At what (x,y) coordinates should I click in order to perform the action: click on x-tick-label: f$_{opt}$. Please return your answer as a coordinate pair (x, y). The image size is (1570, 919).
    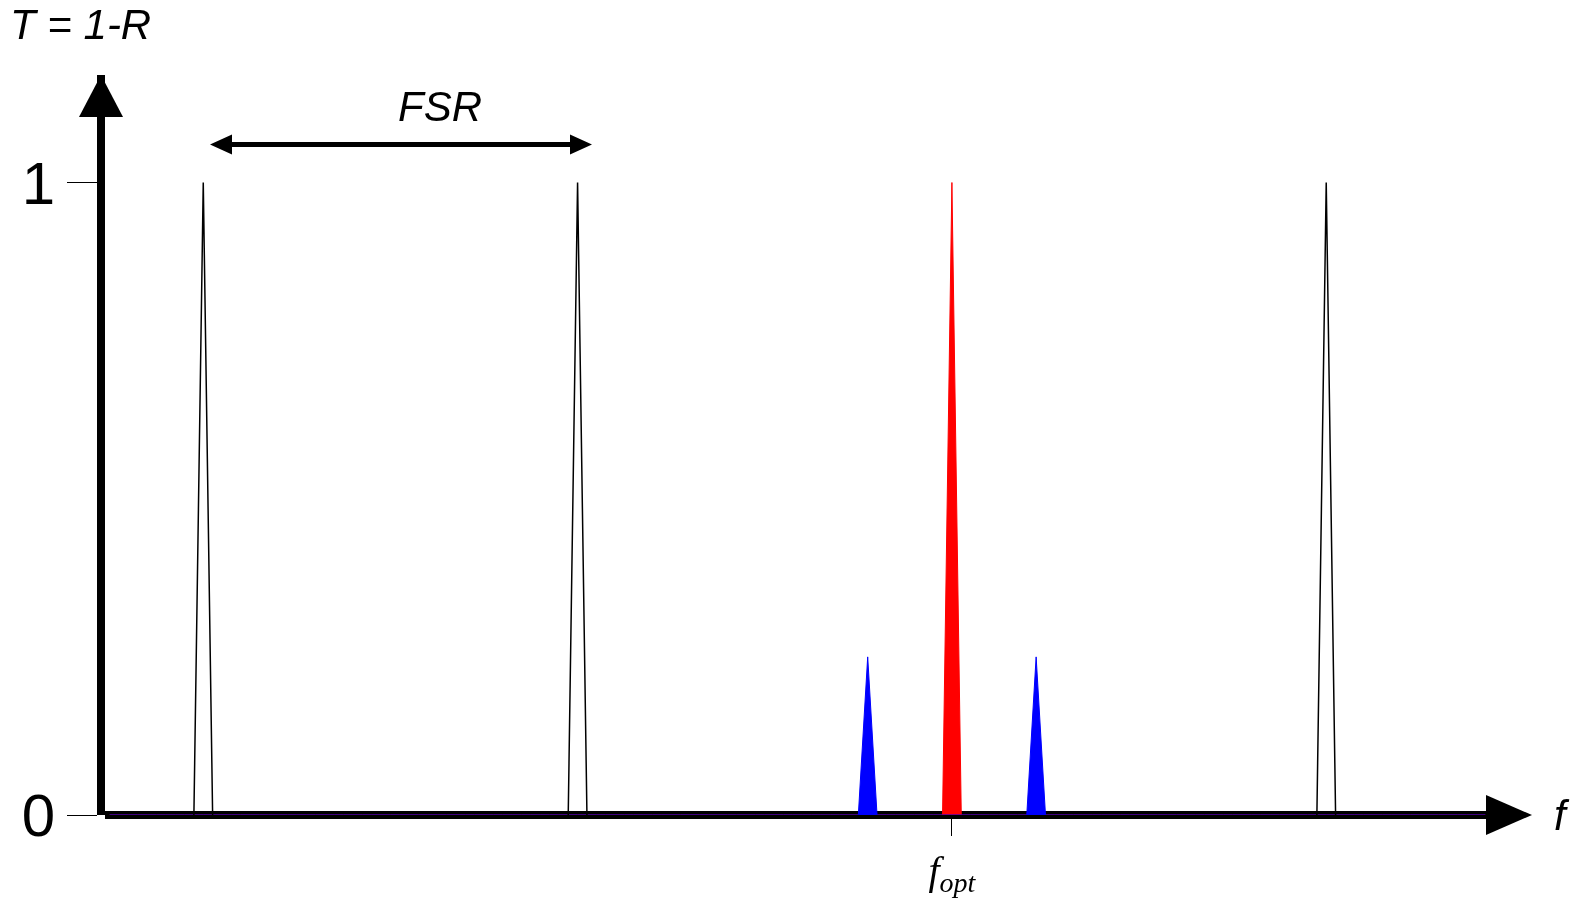
    Looking at the image, I should click on (952, 873).